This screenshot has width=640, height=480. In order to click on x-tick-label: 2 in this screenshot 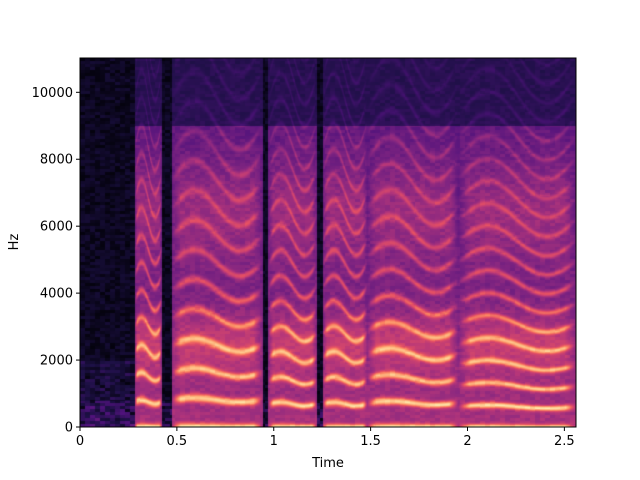, I will do `click(467, 441)`.